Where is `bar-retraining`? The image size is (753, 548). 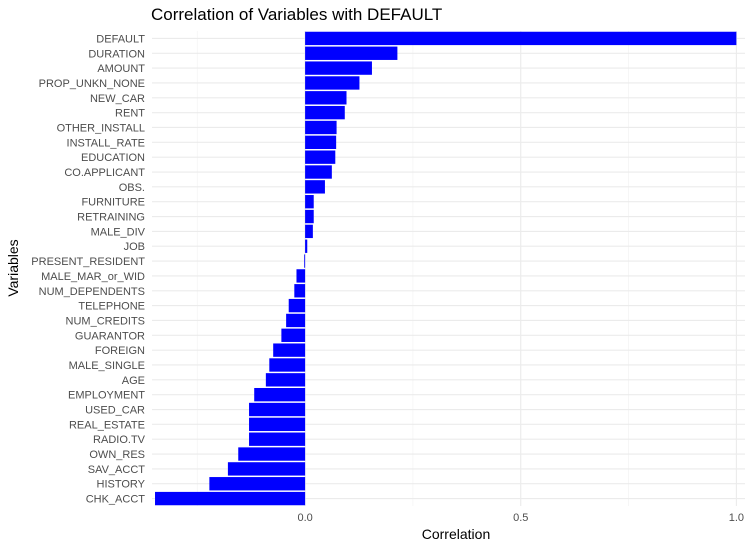 bar-retraining is located at coordinates (309, 216).